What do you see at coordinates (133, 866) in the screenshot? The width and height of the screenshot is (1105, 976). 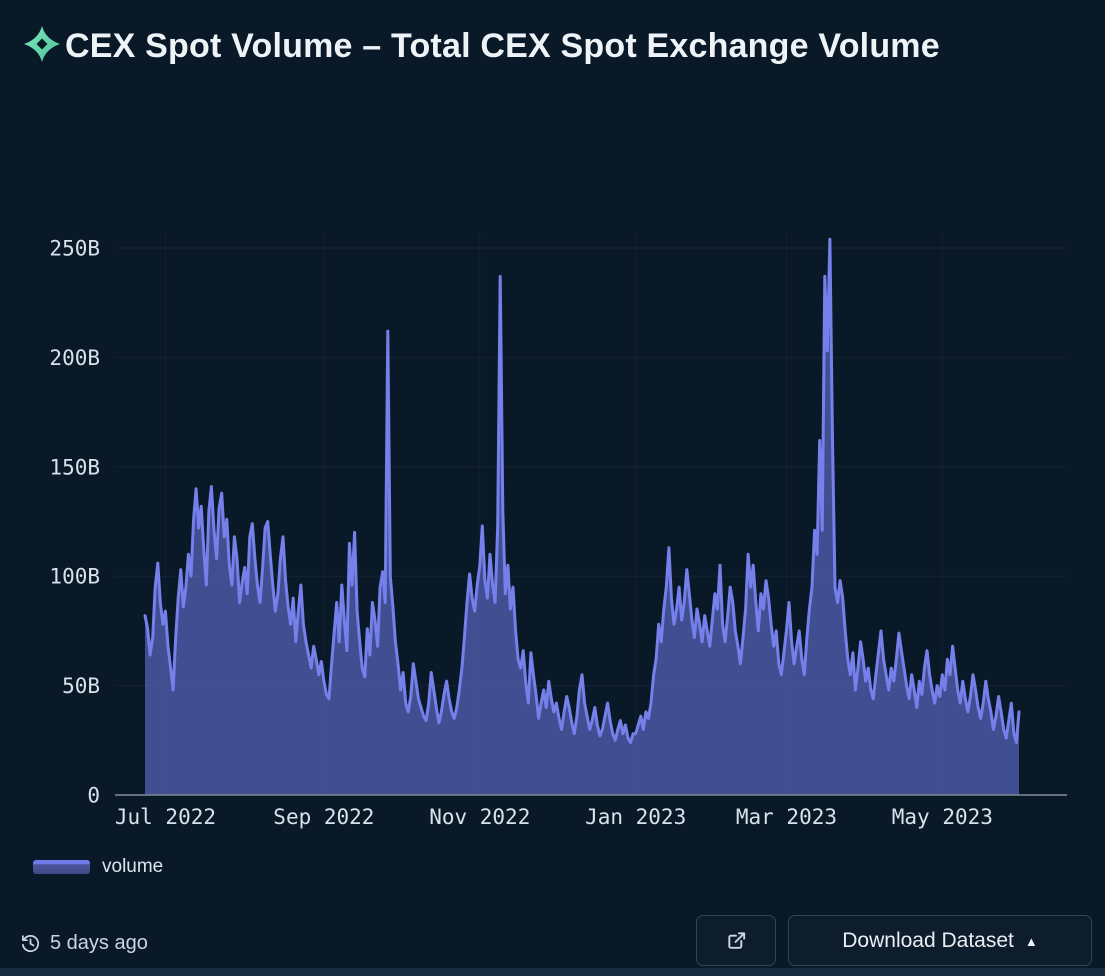 I see `legend-label: volume` at bounding box center [133, 866].